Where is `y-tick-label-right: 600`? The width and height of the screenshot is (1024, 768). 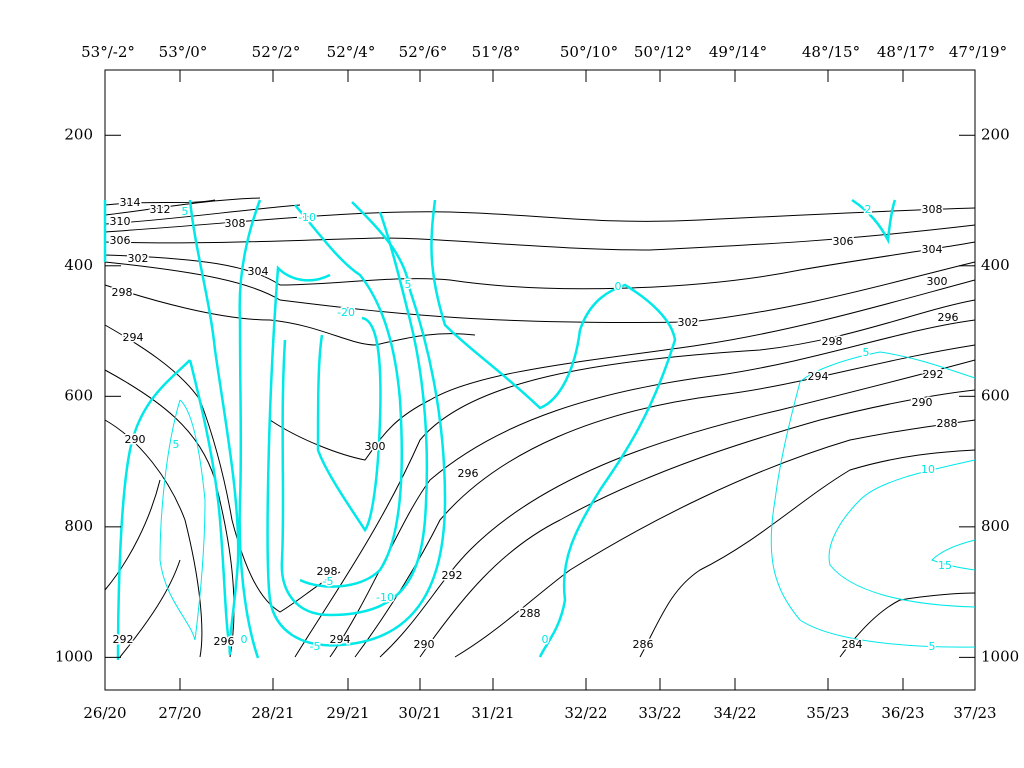
y-tick-label-right: 600 is located at coordinates (995, 395).